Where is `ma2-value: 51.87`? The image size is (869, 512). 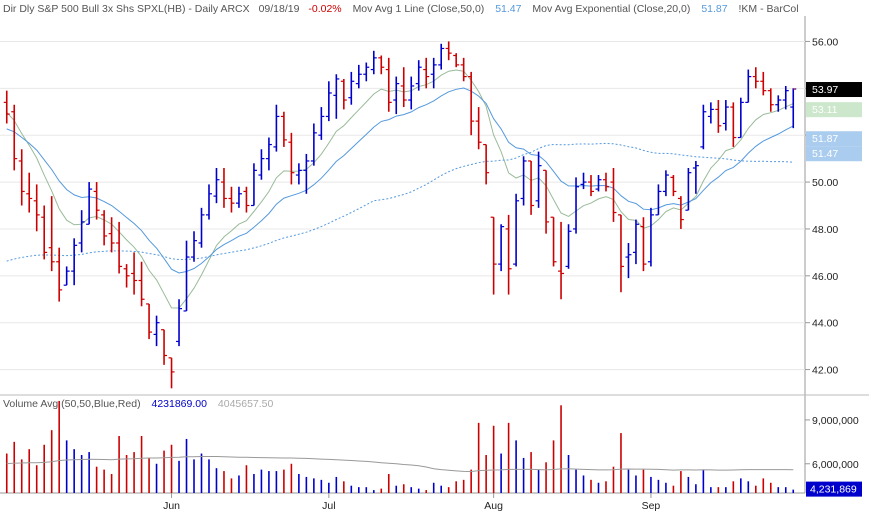 ma2-value: 51.87 is located at coordinates (714, 9).